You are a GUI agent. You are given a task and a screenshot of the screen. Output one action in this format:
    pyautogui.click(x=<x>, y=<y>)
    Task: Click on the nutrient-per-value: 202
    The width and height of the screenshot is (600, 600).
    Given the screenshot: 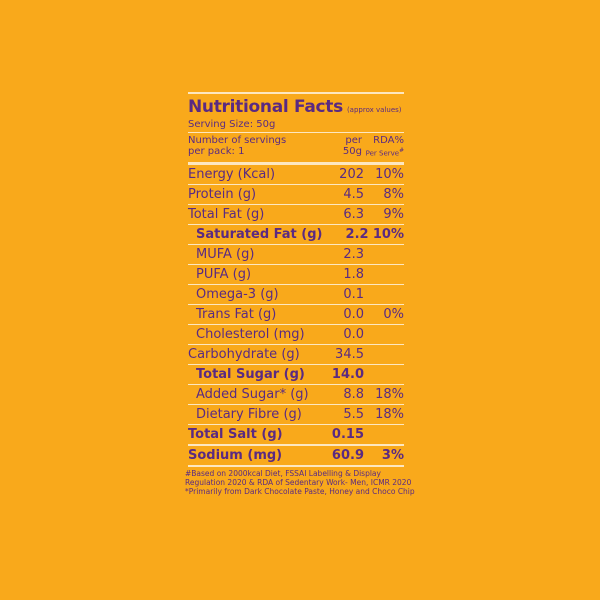 What is the action you would take?
    pyautogui.click(x=351, y=175)
    